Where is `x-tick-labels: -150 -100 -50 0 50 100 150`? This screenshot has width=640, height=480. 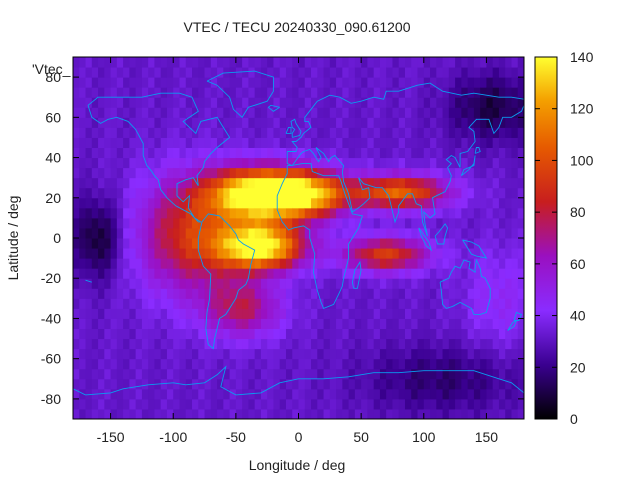 x-tick-labels: -150 -100 -50 0 50 100 150 is located at coordinates (298, 437).